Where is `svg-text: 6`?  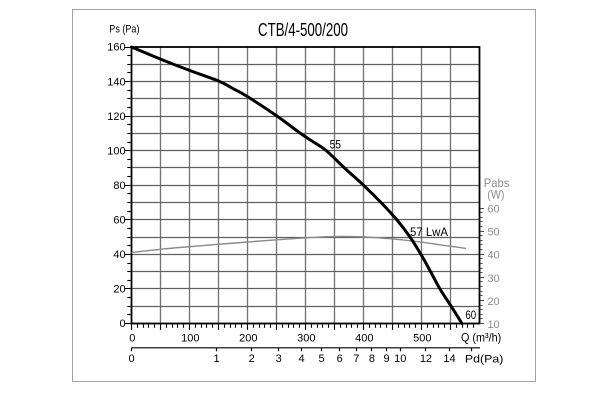 svg-text: 6 is located at coordinates (340, 359).